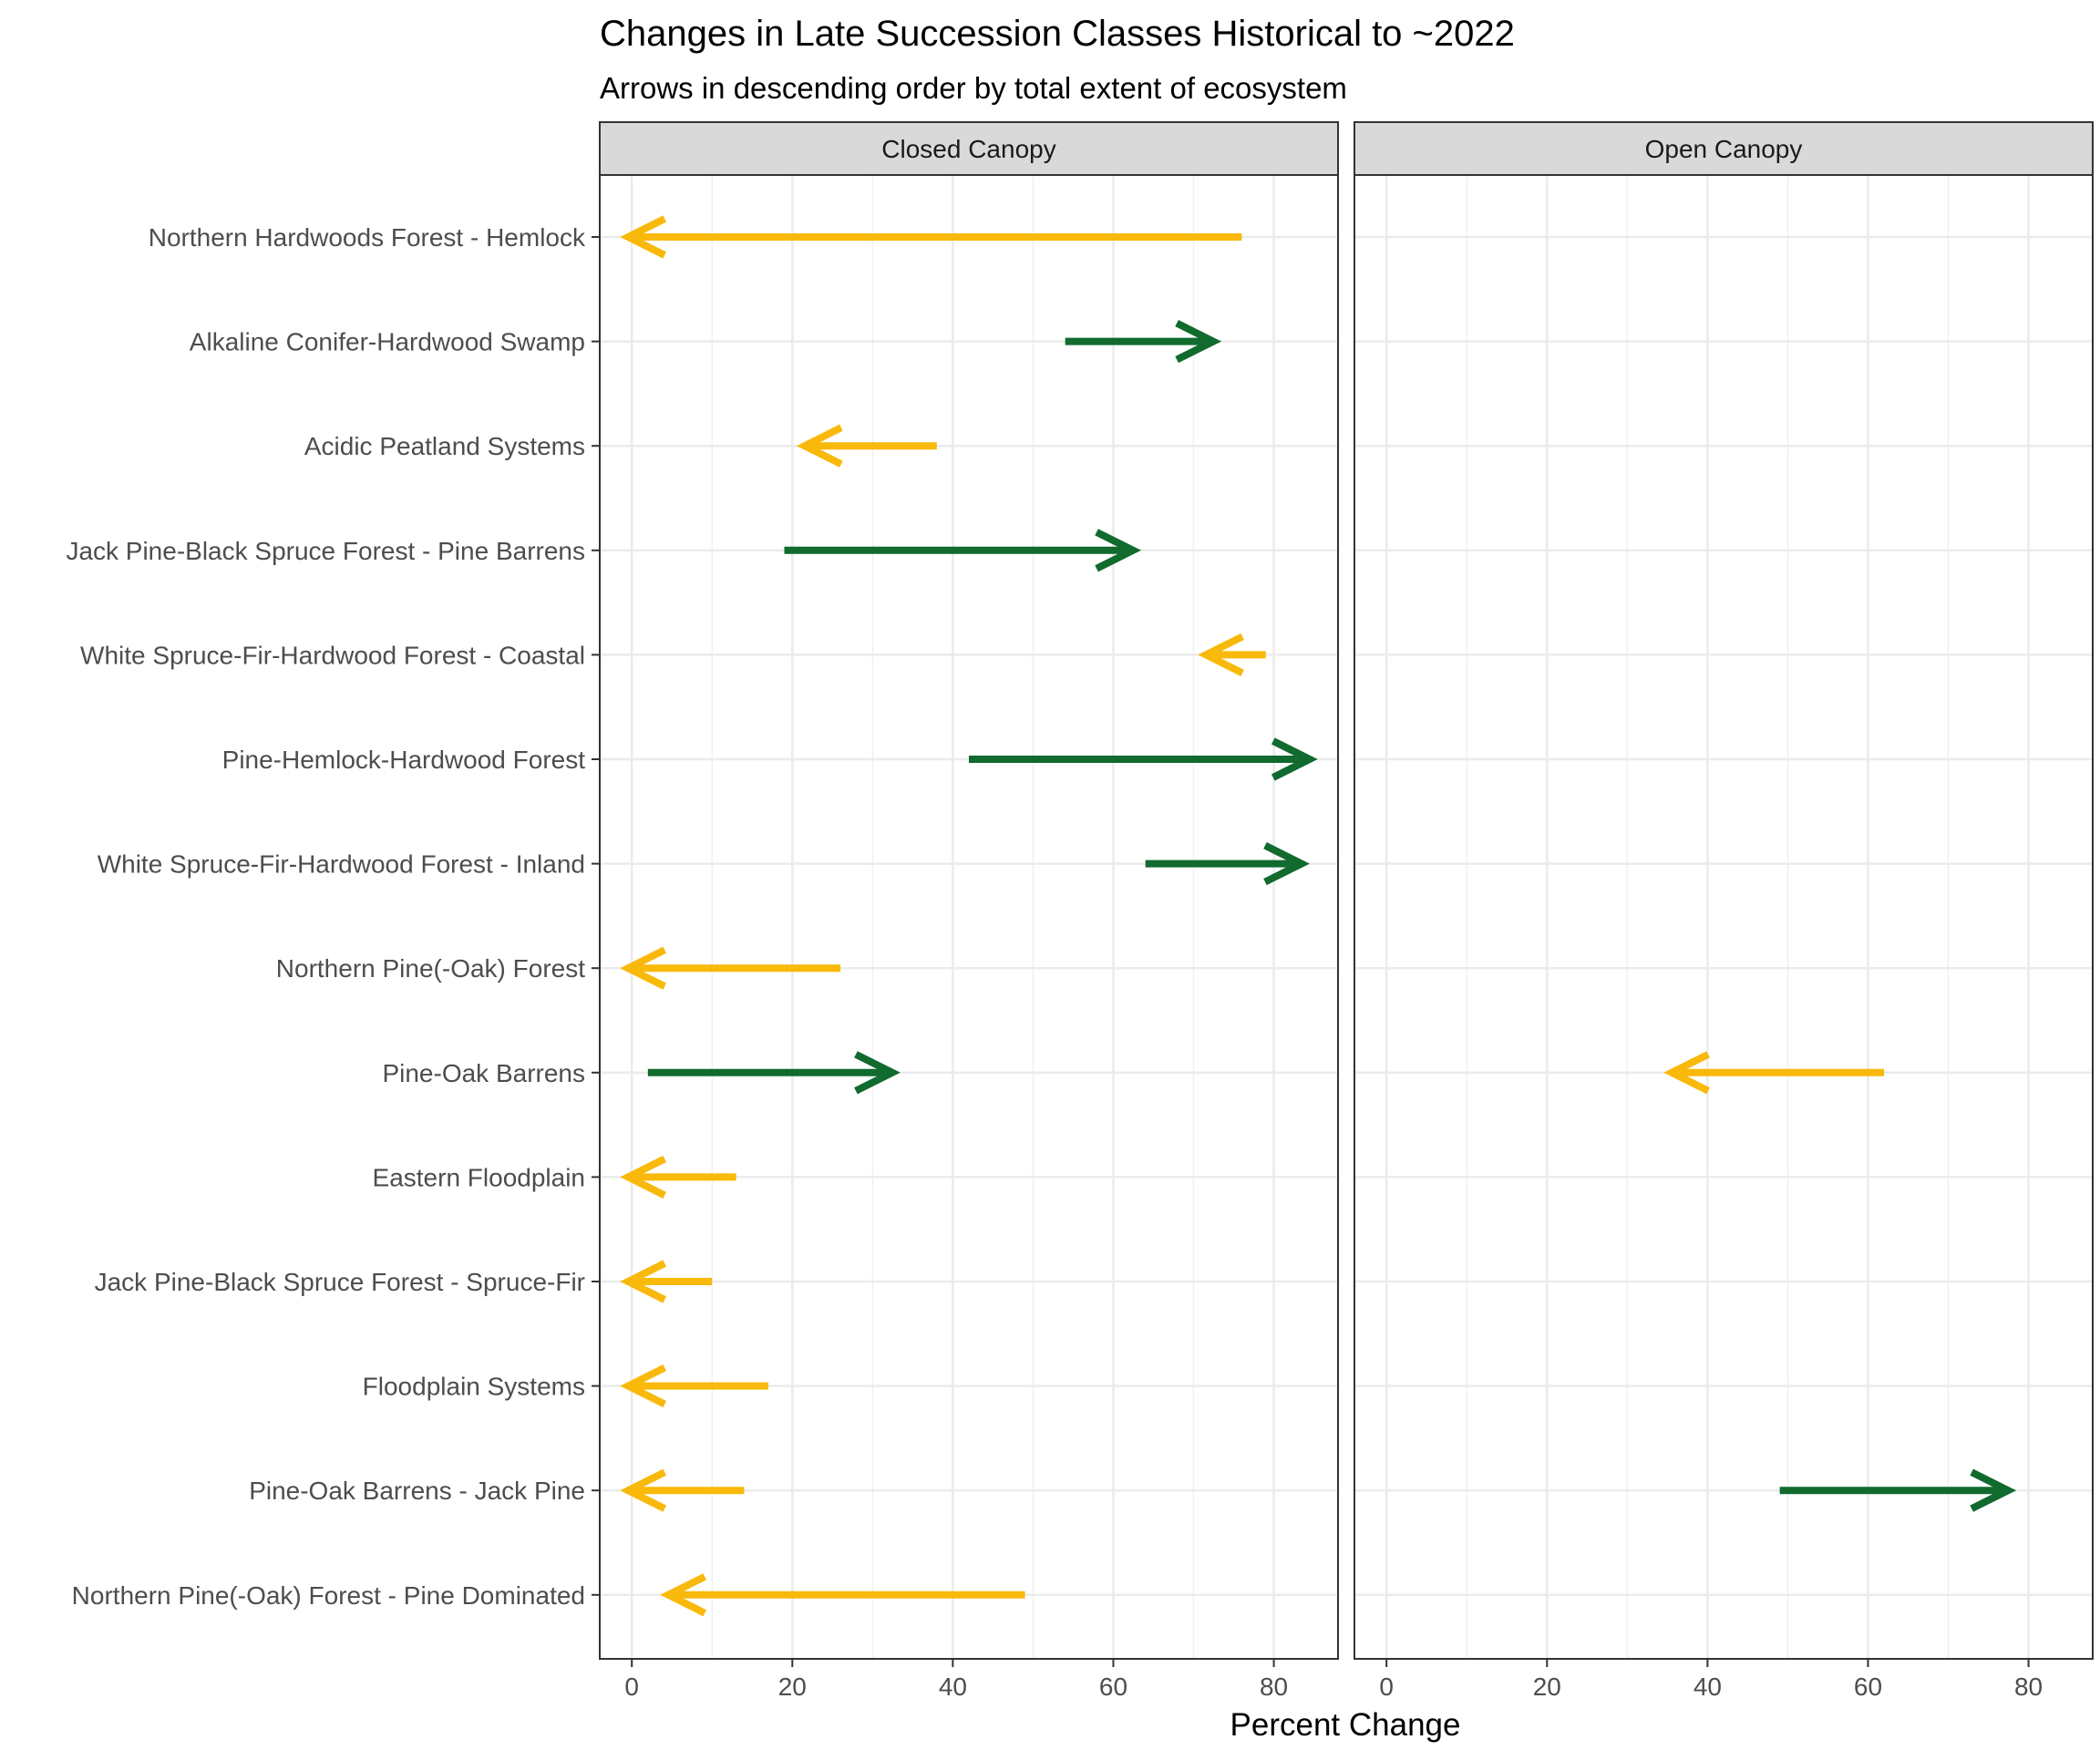 Image resolution: width=2100 pixels, height=1750 pixels. I want to click on facet-strip-label: Closed Canopy, so click(968, 149).